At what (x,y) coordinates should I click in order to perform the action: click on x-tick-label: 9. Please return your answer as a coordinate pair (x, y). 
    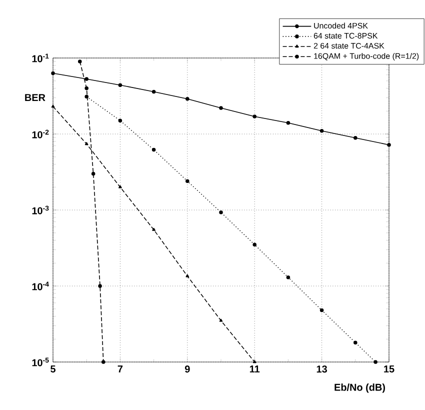
    Looking at the image, I should click on (187, 369).